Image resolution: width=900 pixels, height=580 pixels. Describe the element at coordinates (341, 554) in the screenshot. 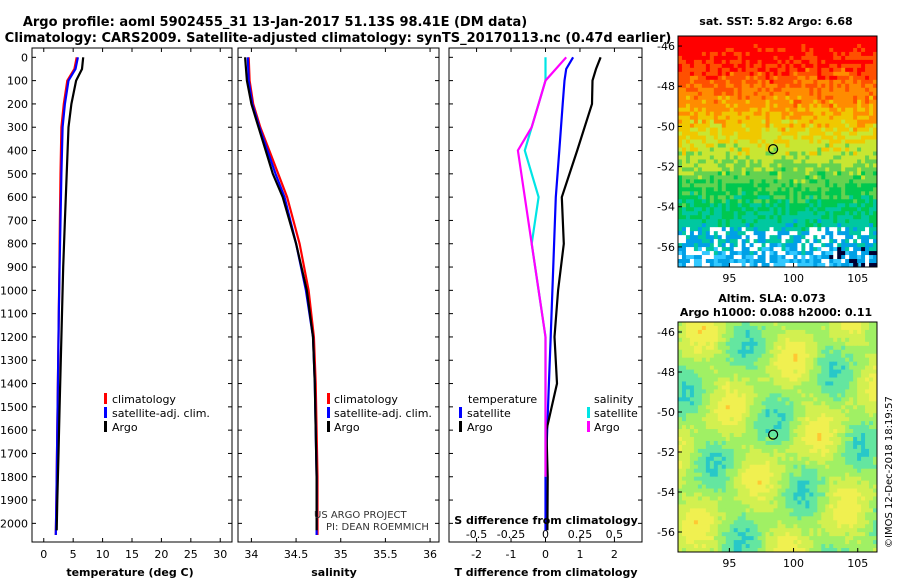

I see `x-tick-label: 35` at that location.